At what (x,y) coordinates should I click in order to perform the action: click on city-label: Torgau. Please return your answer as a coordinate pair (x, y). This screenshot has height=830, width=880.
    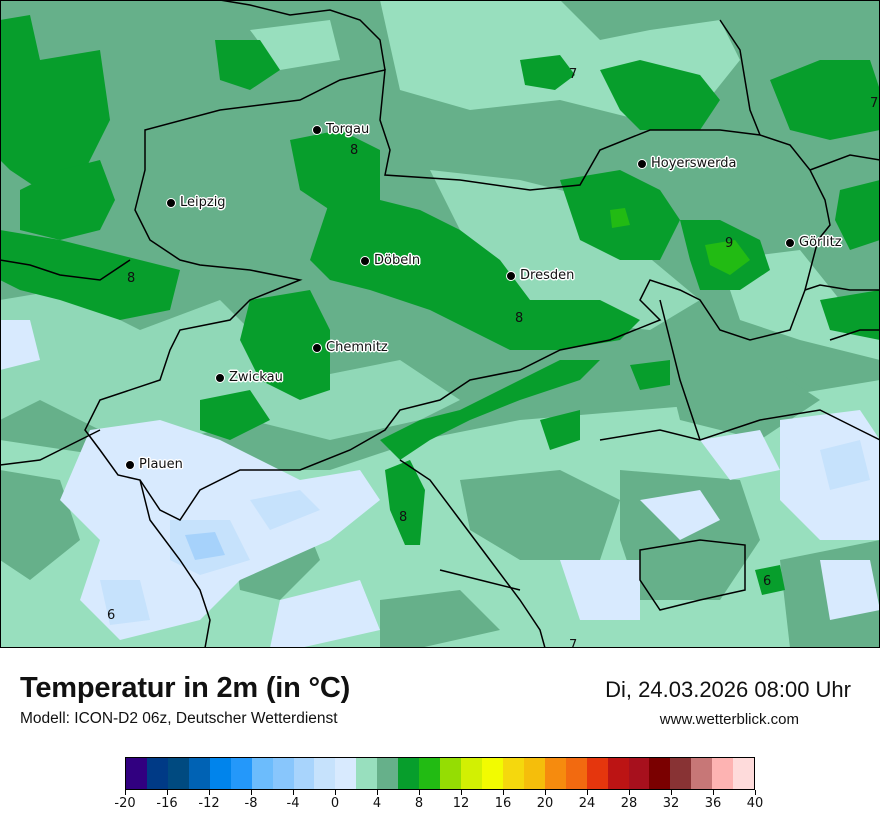
    Looking at the image, I should click on (348, 129).